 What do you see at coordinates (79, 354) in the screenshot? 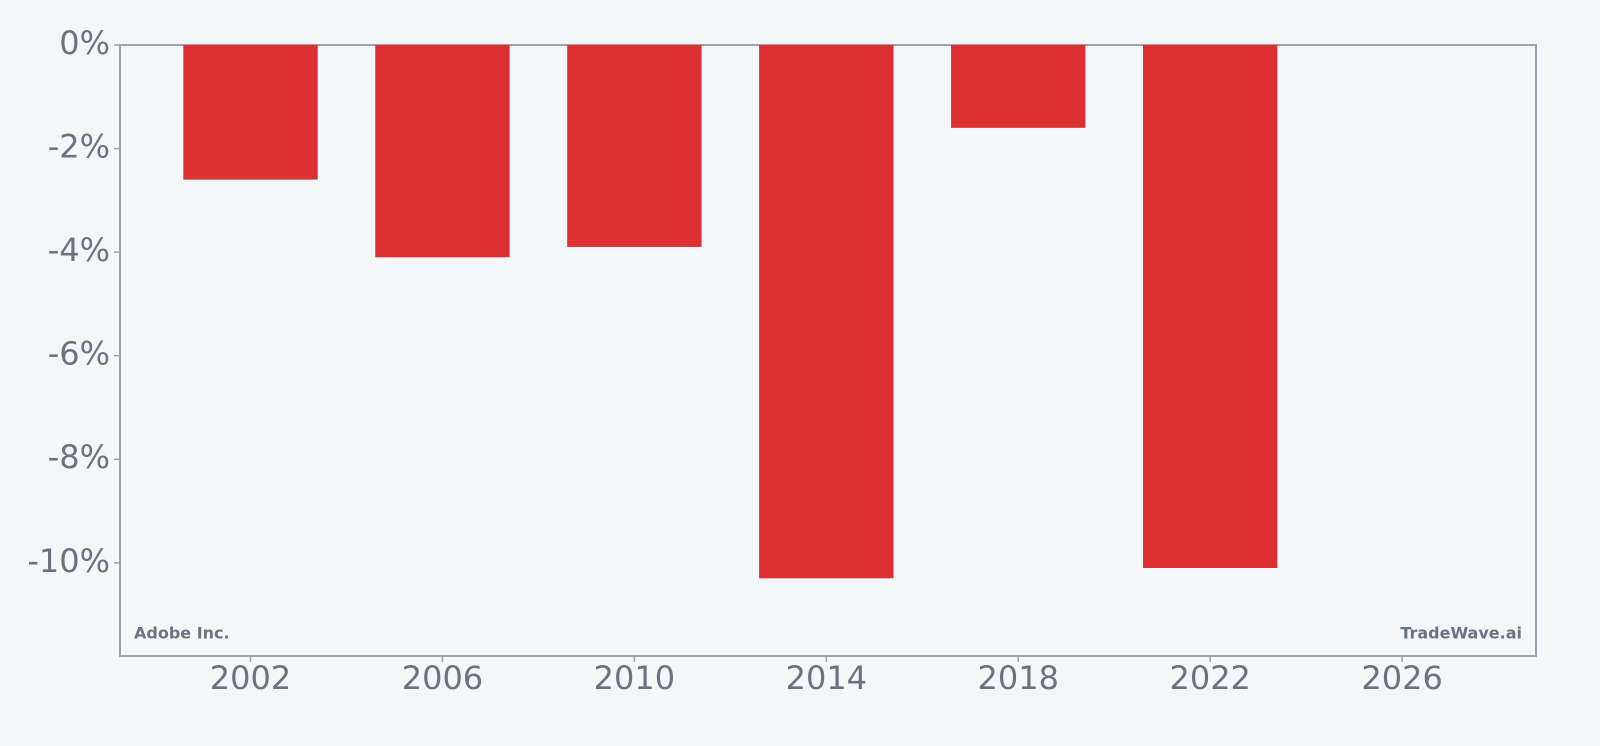
I see `y-tick-label: -6%` at bounding box center [79, 354].